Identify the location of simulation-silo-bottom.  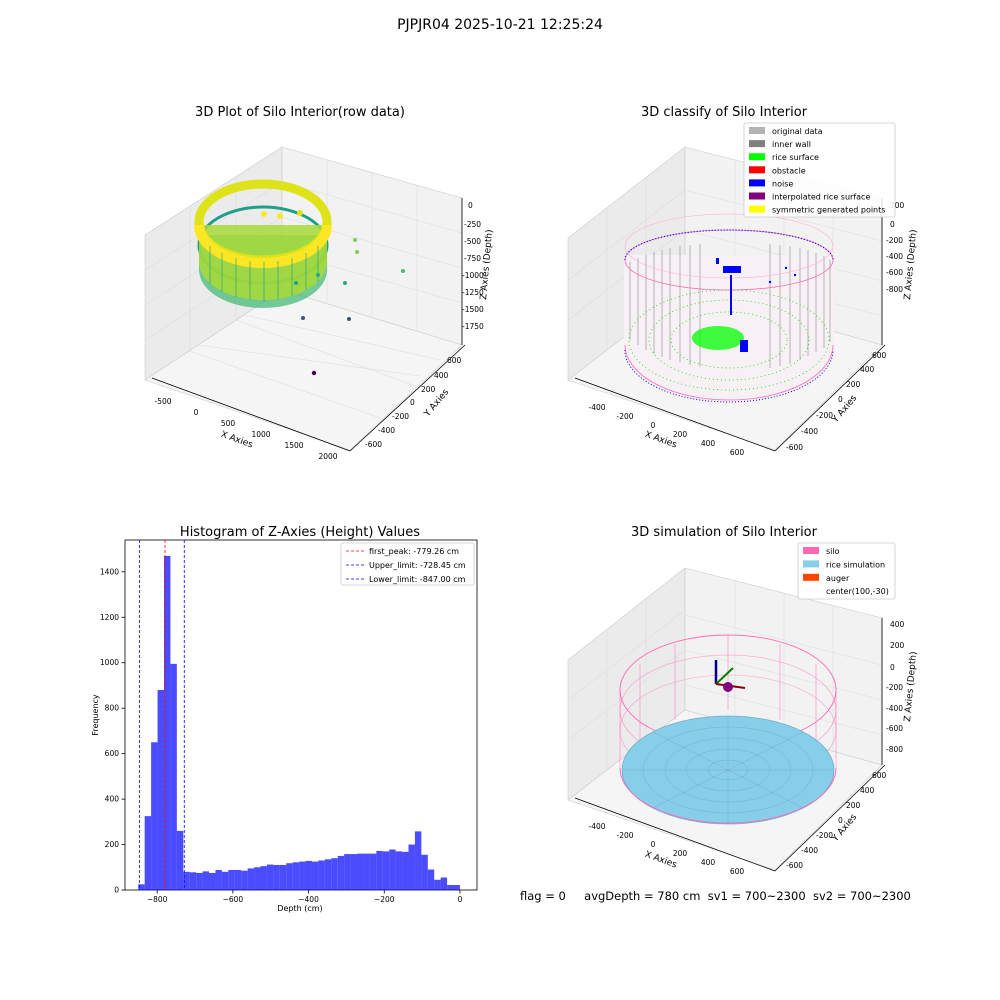
(728, 795).